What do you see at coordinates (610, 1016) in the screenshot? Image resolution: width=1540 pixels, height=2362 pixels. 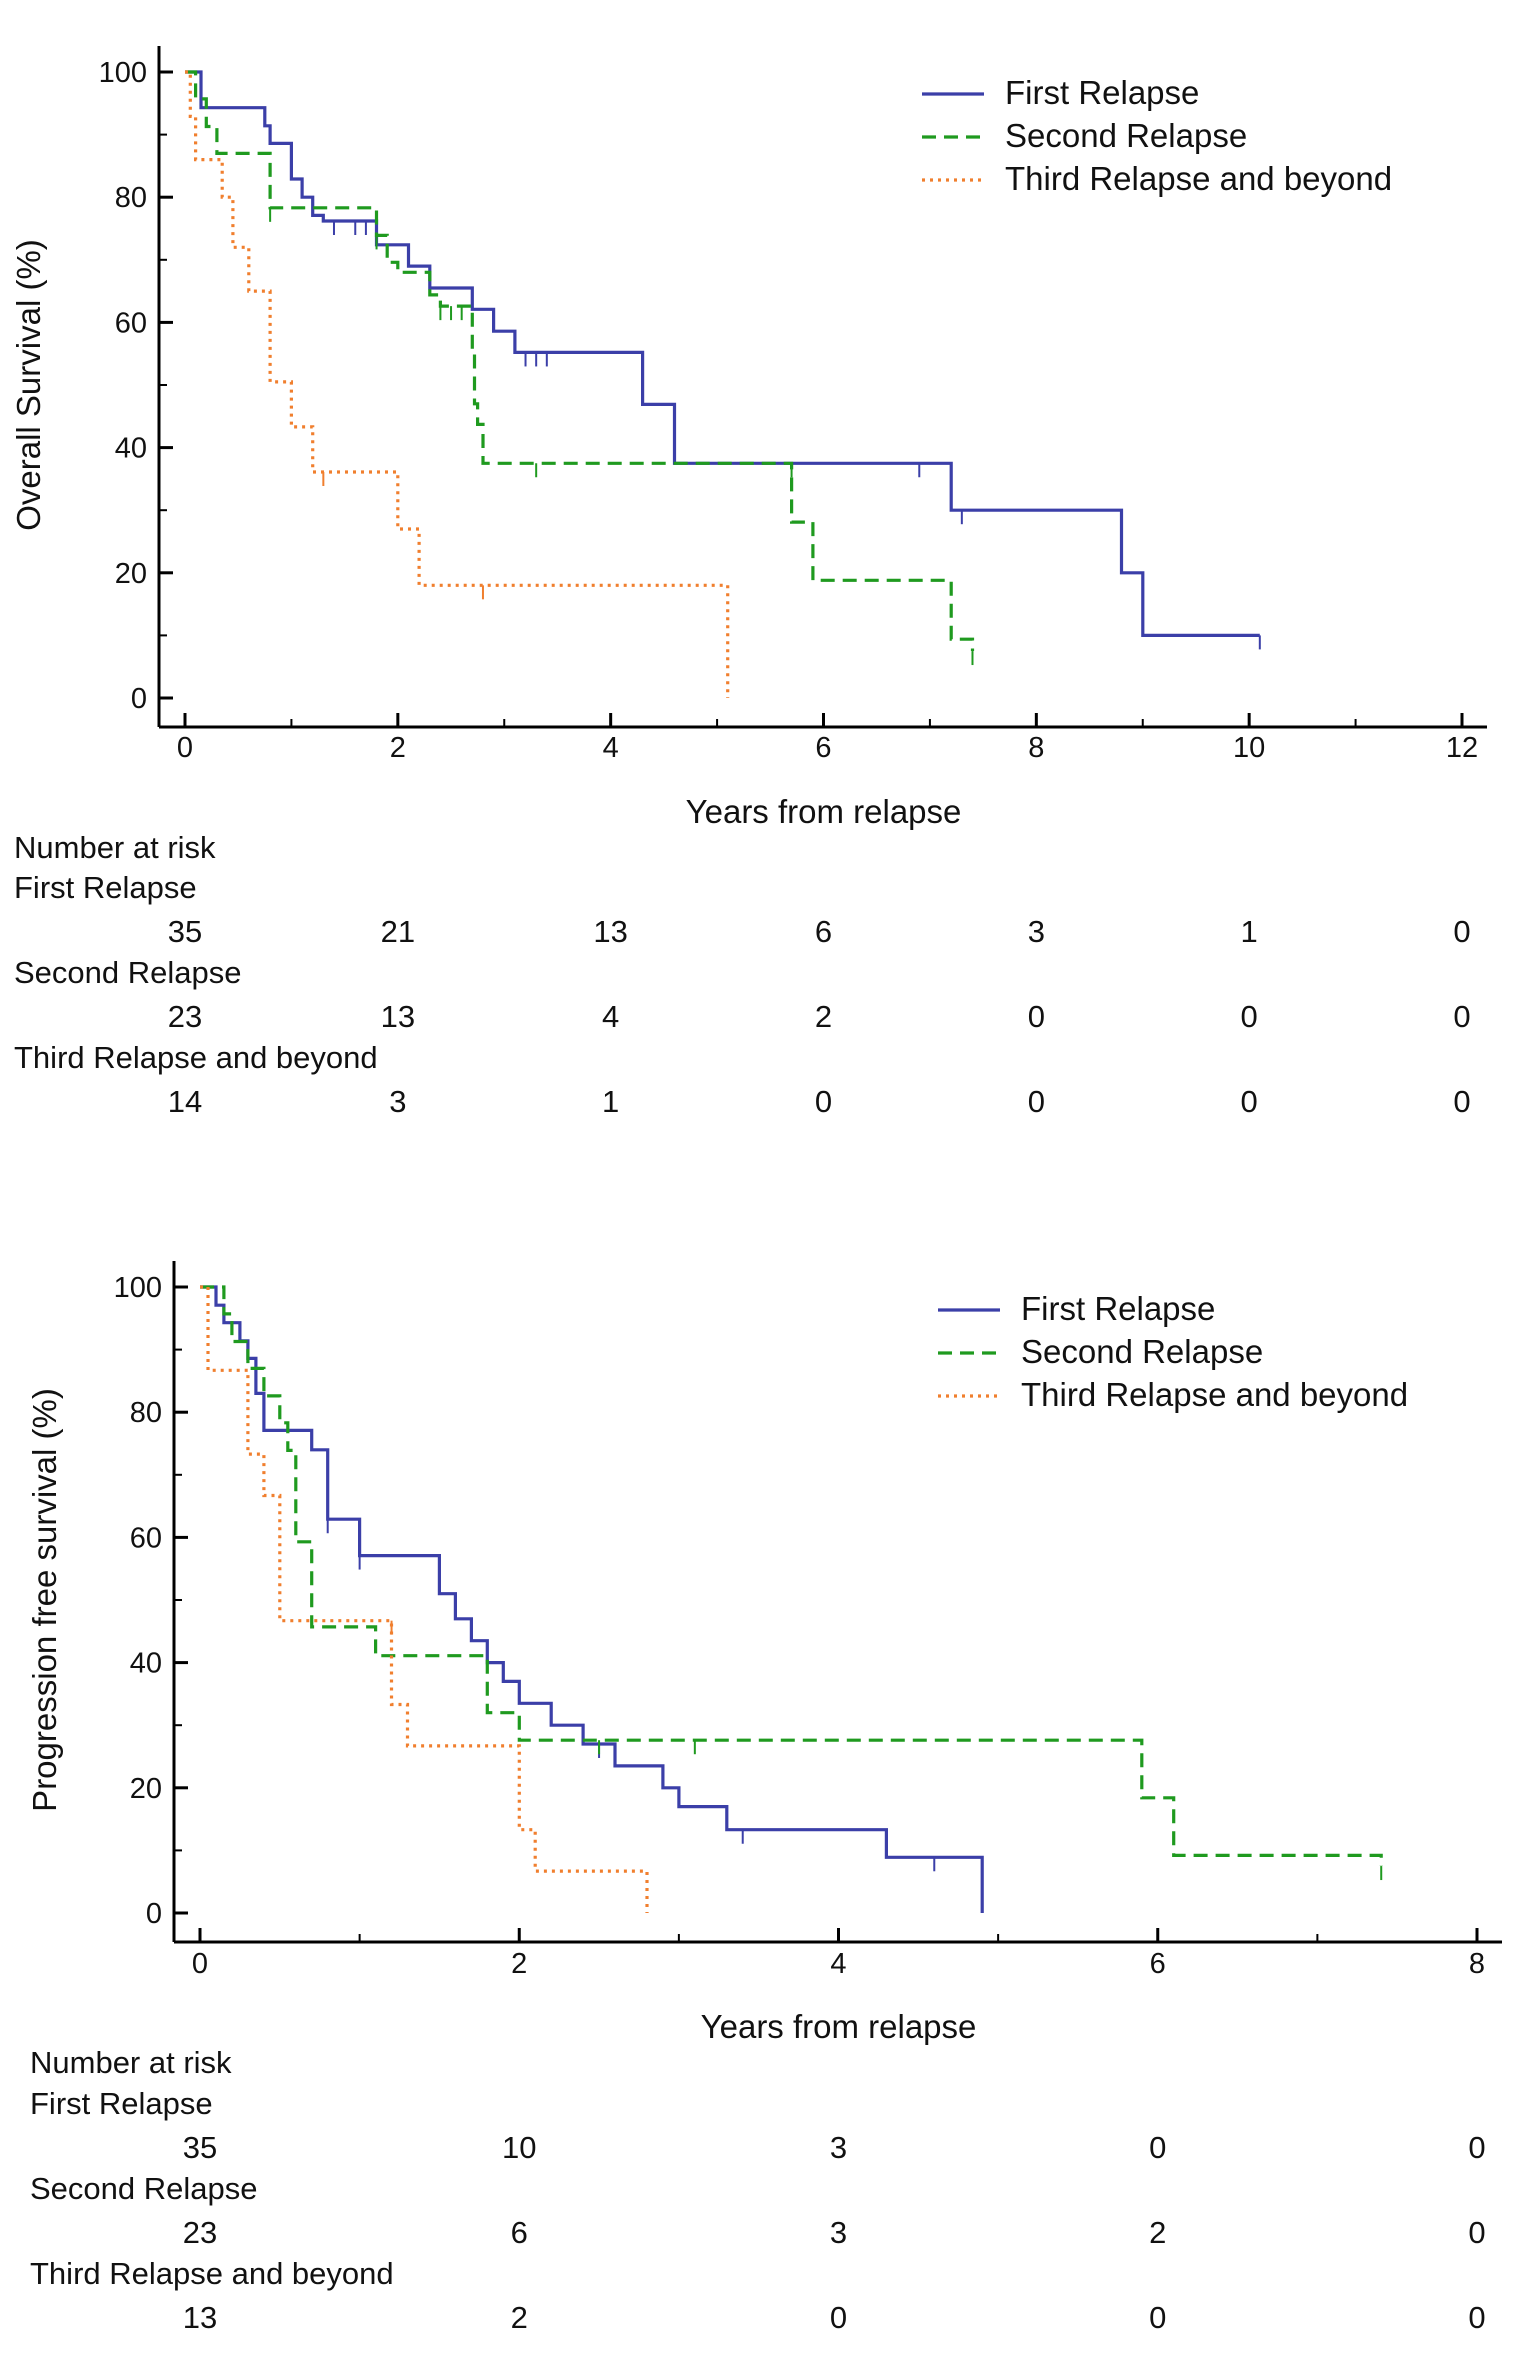 I see `second-relapse-risk-count: 4` at bounding box center [610, 1016].